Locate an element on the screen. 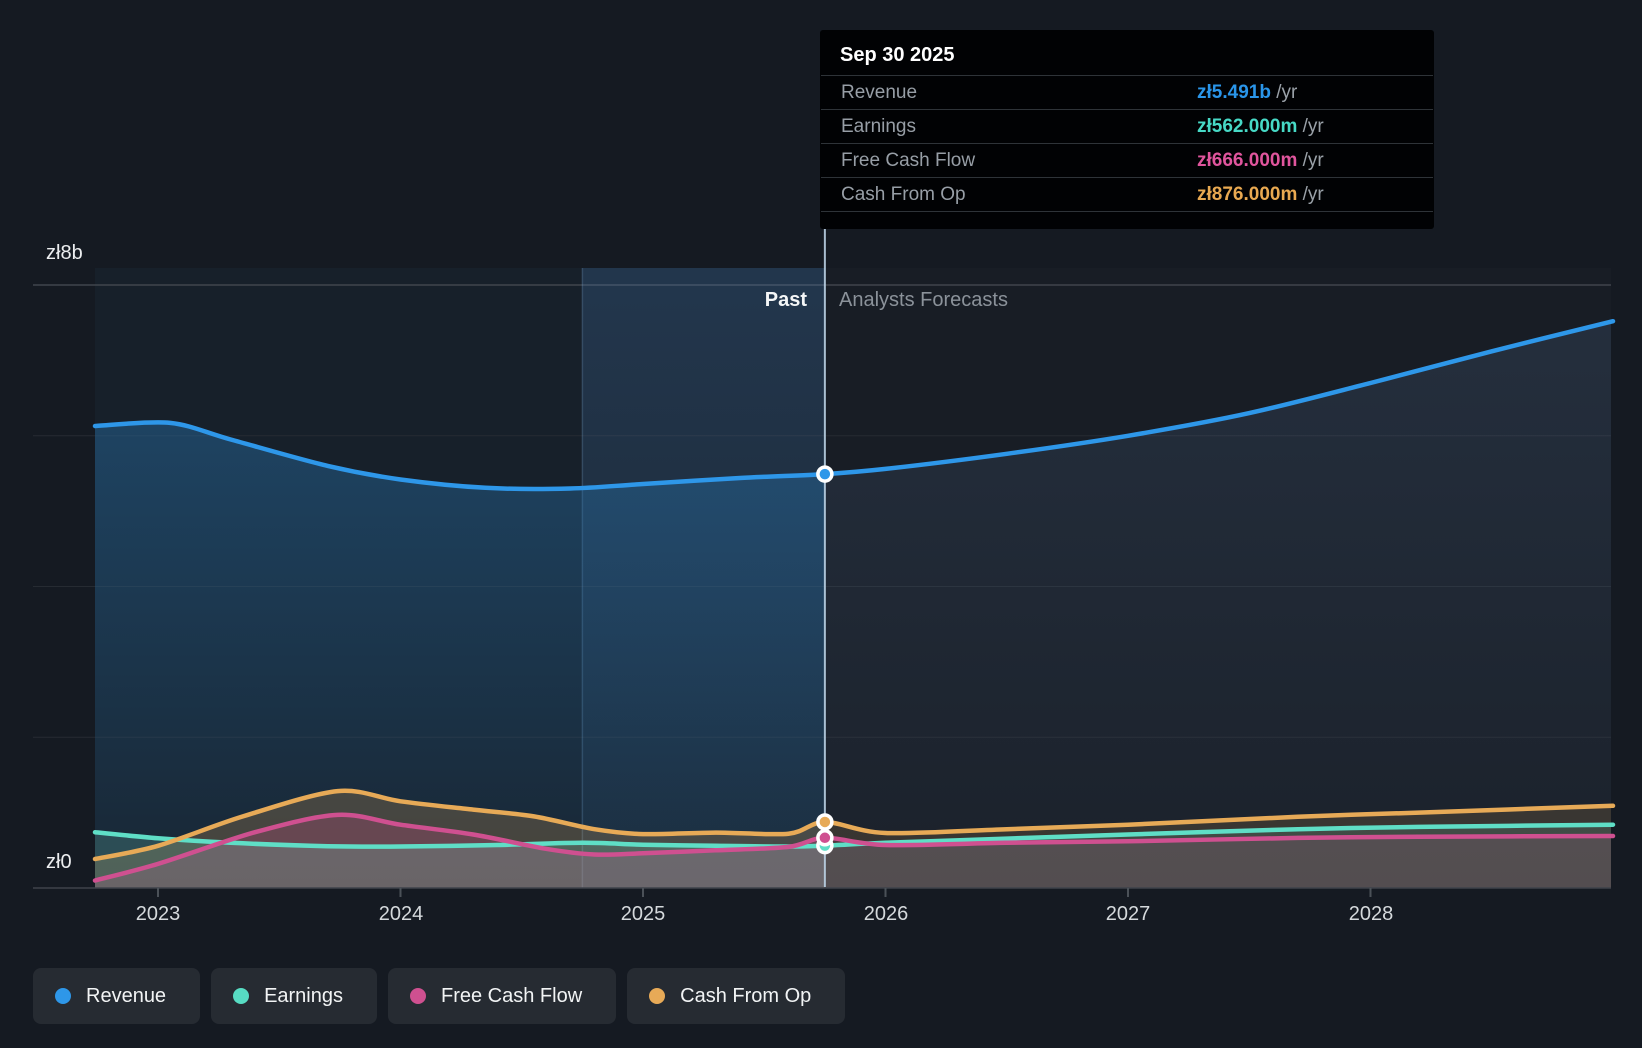  tooltip-value: zł562.000m /yr is located at coordinates (1260, 126).